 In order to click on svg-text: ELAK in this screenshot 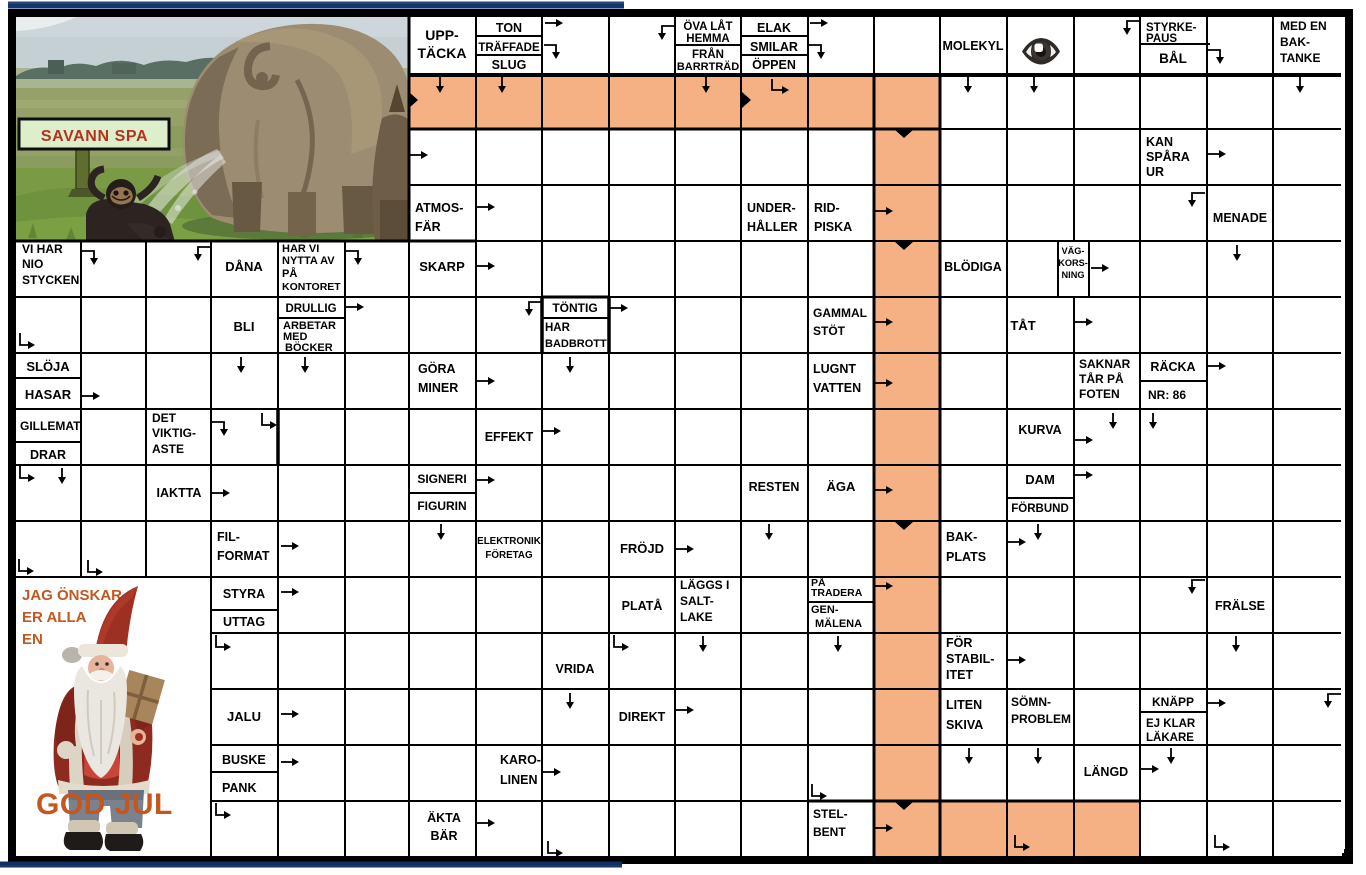, I will do `click(774, 28)`.